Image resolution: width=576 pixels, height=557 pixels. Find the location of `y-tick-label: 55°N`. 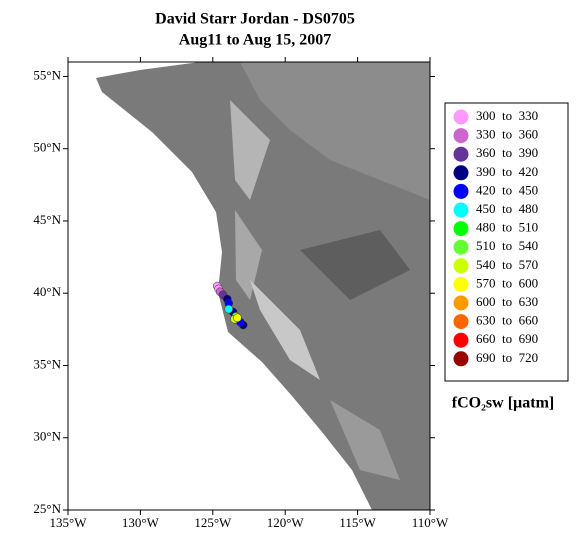

y-tick-label: 55°N is located at coordinates (47, 74).